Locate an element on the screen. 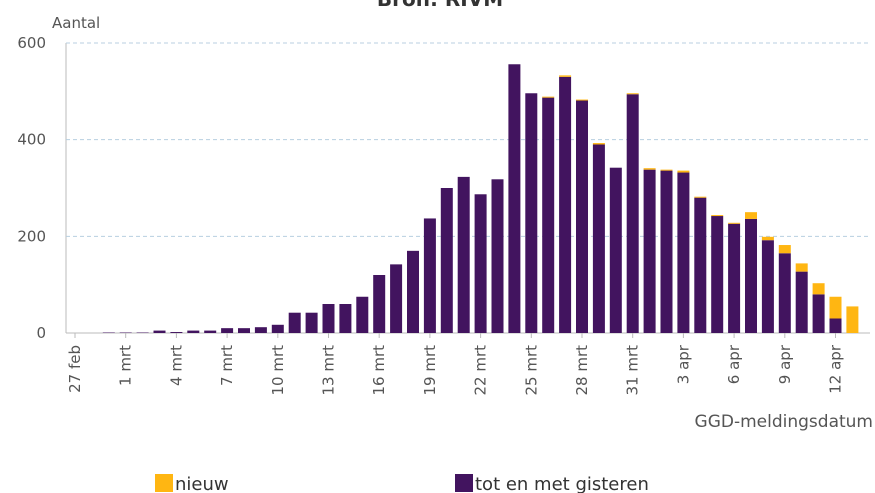  y-tick-label: 600 is located at coordinates (31, 43).